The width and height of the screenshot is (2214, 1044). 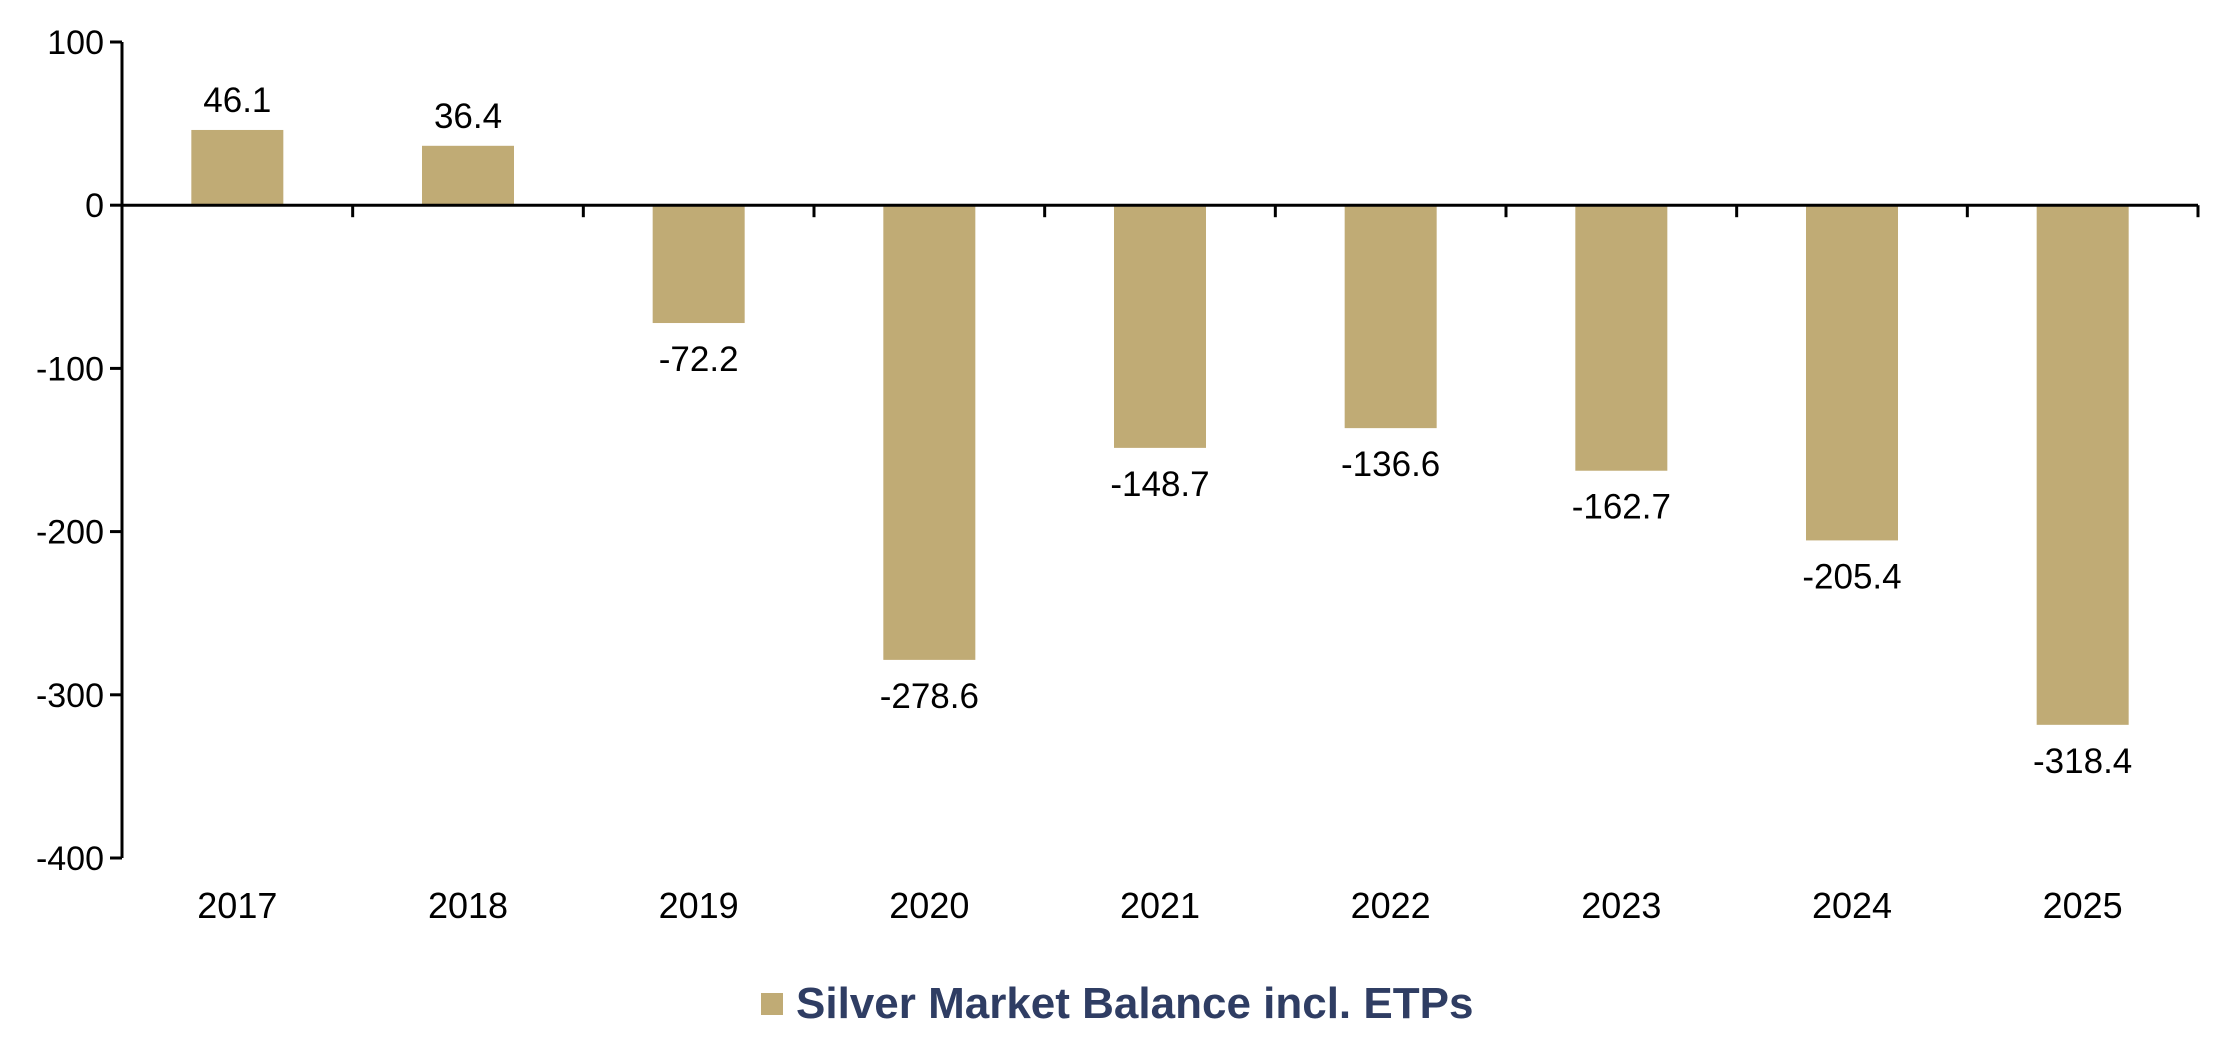 What do you see at coordinates (2083, 905) in the screenshot?
I see `x-tick-label-2025: 2025` at bounding box center [2083, 905].